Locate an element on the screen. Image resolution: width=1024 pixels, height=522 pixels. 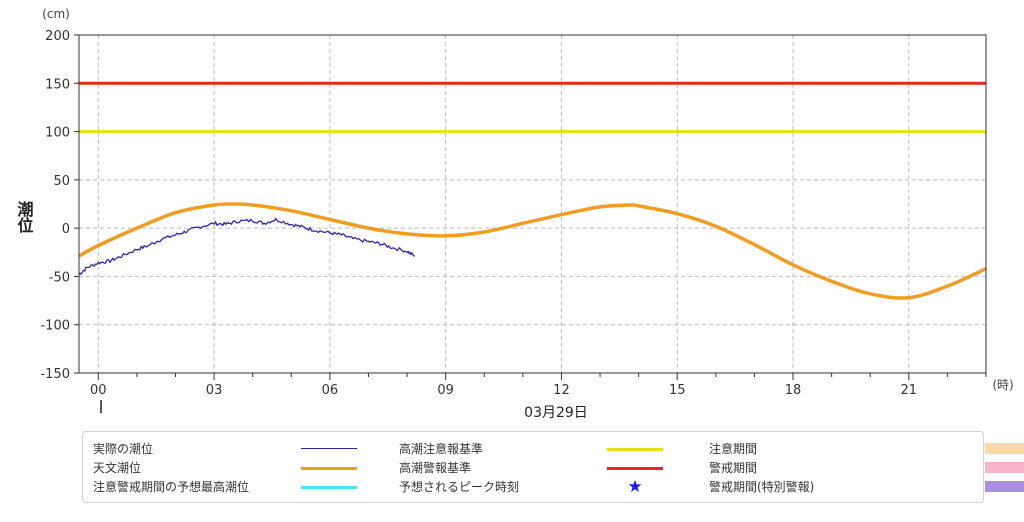
legend-label: 予想されるピーク時刻 is located at coordinates (459, 487).